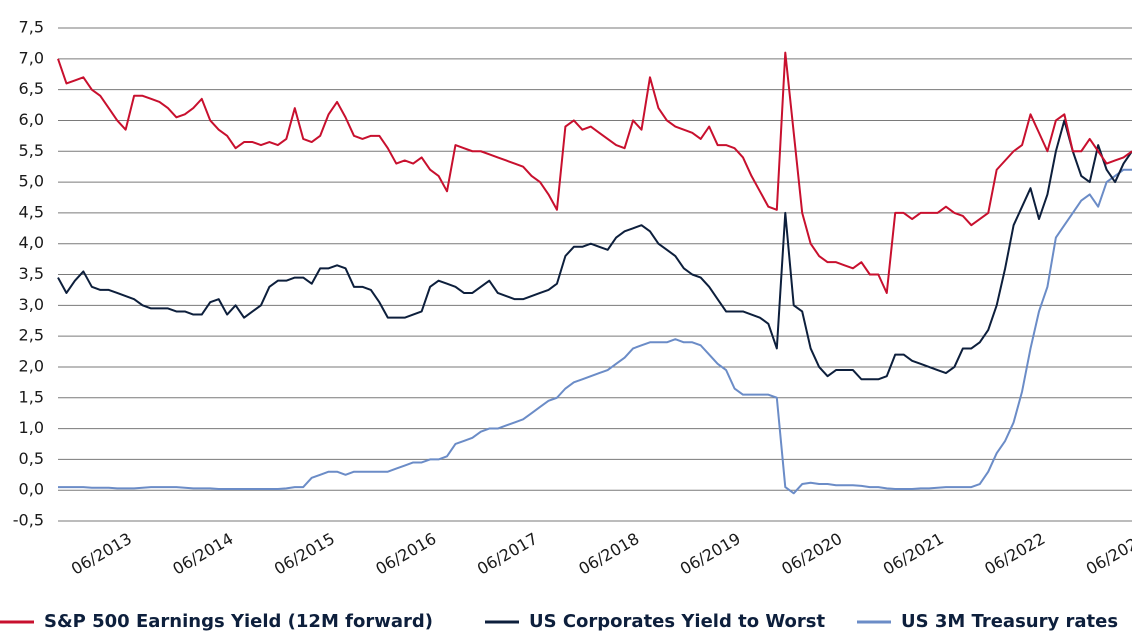 This screenshot has width=1132, height=633. What do you see at coordinates (1014, 554) in the screenshot?
I see `x-tick-label: 06/2022` at bounding box center [1014, 554].